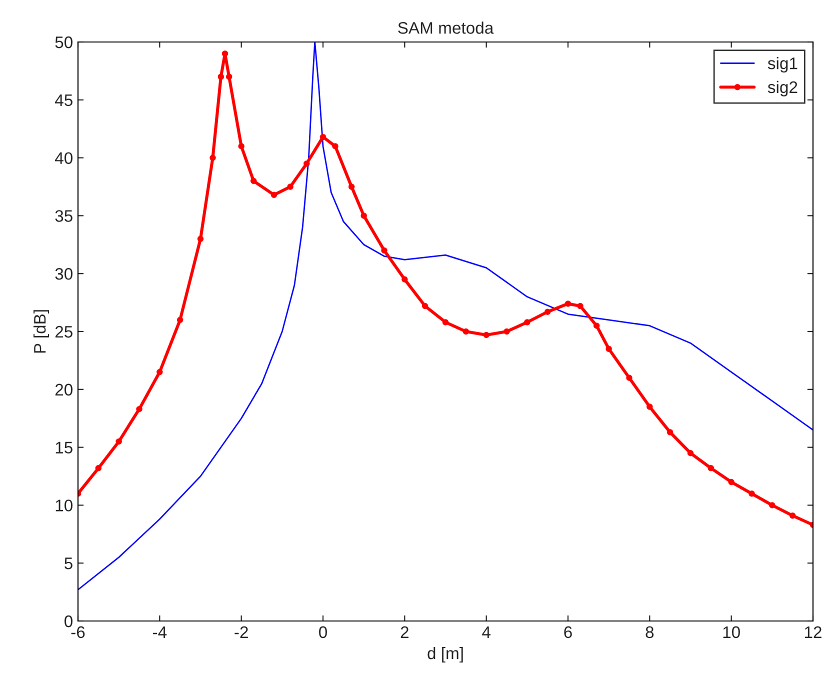 The width and height of the screenshot is (827, 682). Describe the element at coordinates (64, 506) in the screenshot. I see `y-tick-label: 10` at that location.